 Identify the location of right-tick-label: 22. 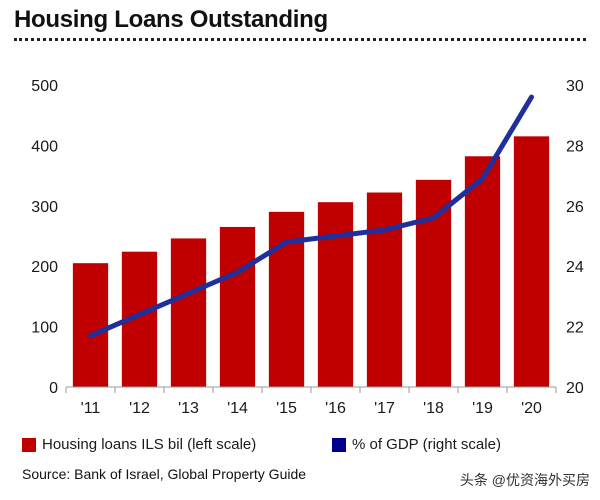
(575, 328).